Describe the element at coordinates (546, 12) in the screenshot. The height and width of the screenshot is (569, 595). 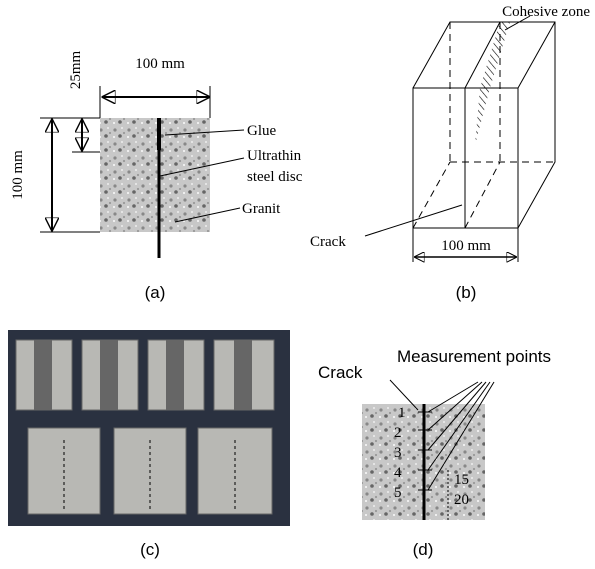
I see `zone-label: Cohesive zone` at that location.